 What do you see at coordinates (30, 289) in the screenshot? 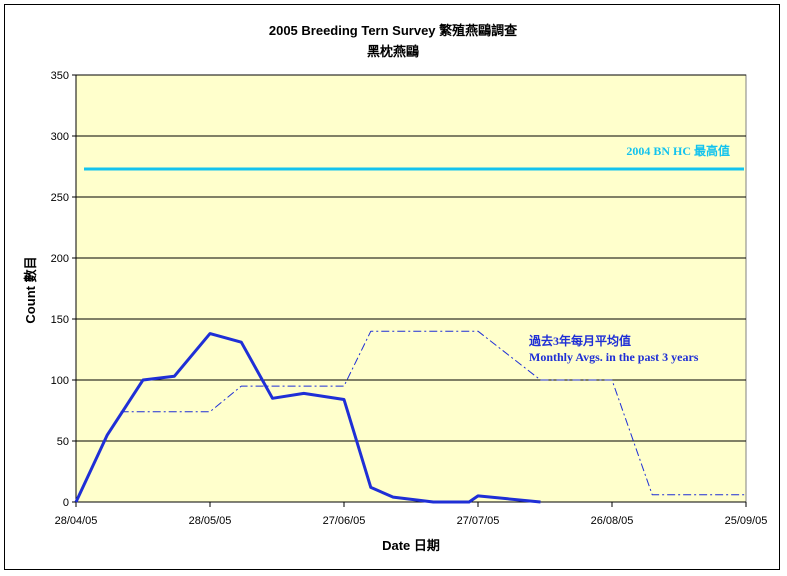
I see `y-axis-label: Count 數目` at bounding box center [30, 289].